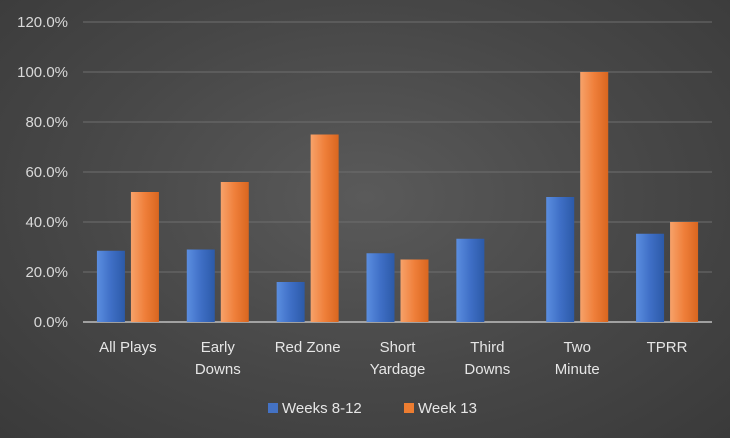 The image size is (730, 438). What do you see at coordinates (447, 408) in the screenshot?
I see `legend-label: Week 13` at bounding box center [447, 408].